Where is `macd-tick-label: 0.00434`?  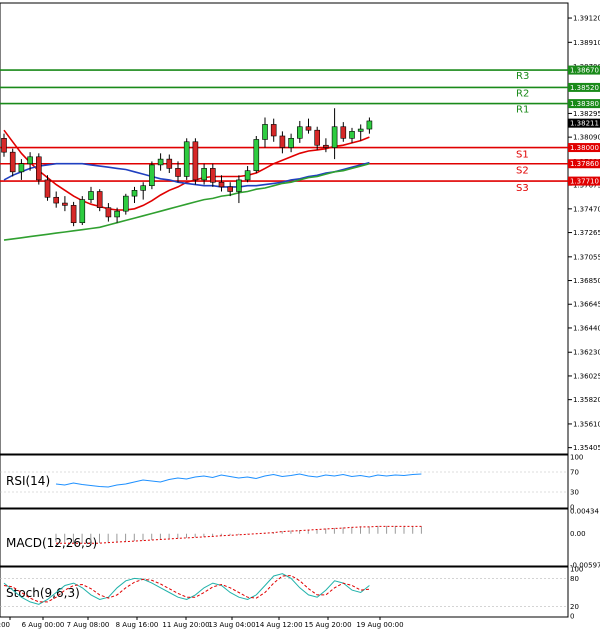 macd-tick-label: 0.00434 is located at coordinates (584, 512).